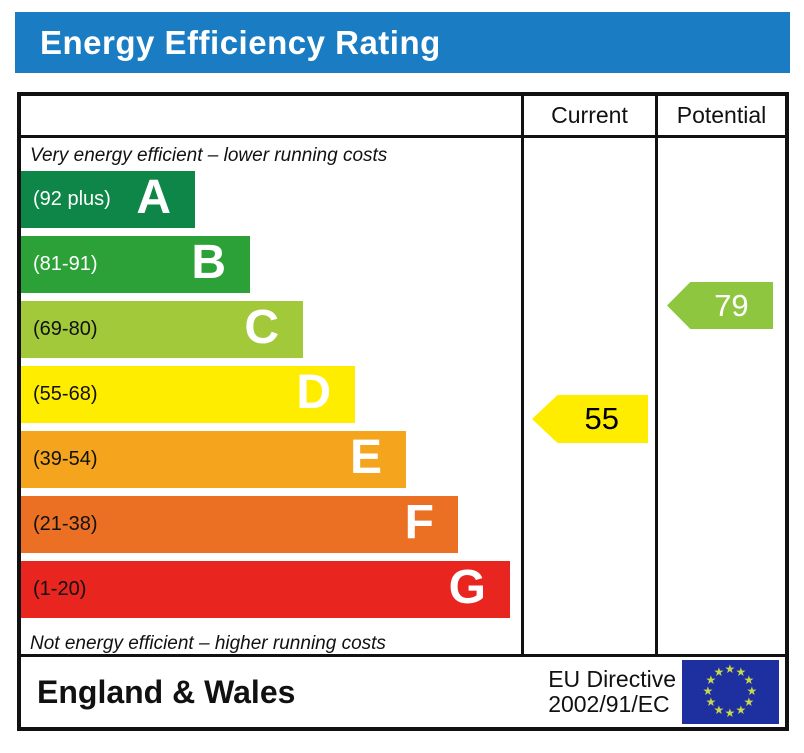 This screenshot has width=804, height=753. What do you see at coordinates (612, 679) in the screenshot?
I see `eu-directive-line1: EU Directive` at bounding box center [612, 679].